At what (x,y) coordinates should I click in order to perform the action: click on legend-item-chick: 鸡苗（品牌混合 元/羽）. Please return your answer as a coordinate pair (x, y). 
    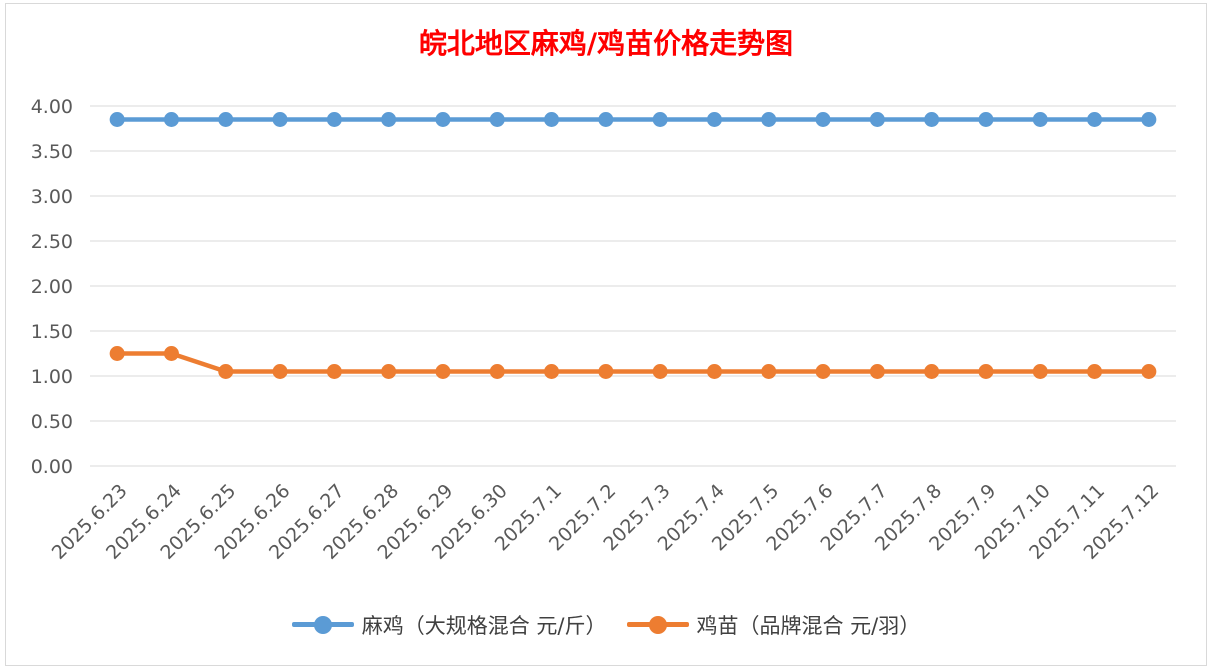
    Looking at the image, I should click on (773, 625).